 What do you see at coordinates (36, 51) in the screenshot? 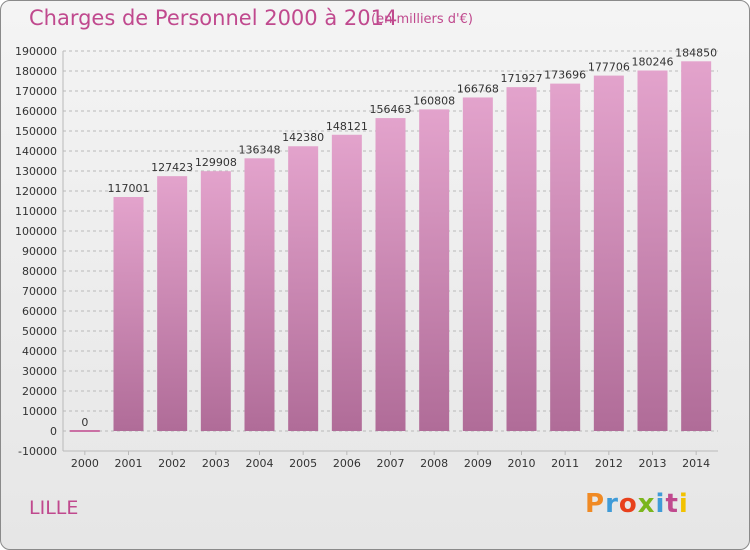
I see `y-tick-label: 190000` at bounding box center [36, 51].